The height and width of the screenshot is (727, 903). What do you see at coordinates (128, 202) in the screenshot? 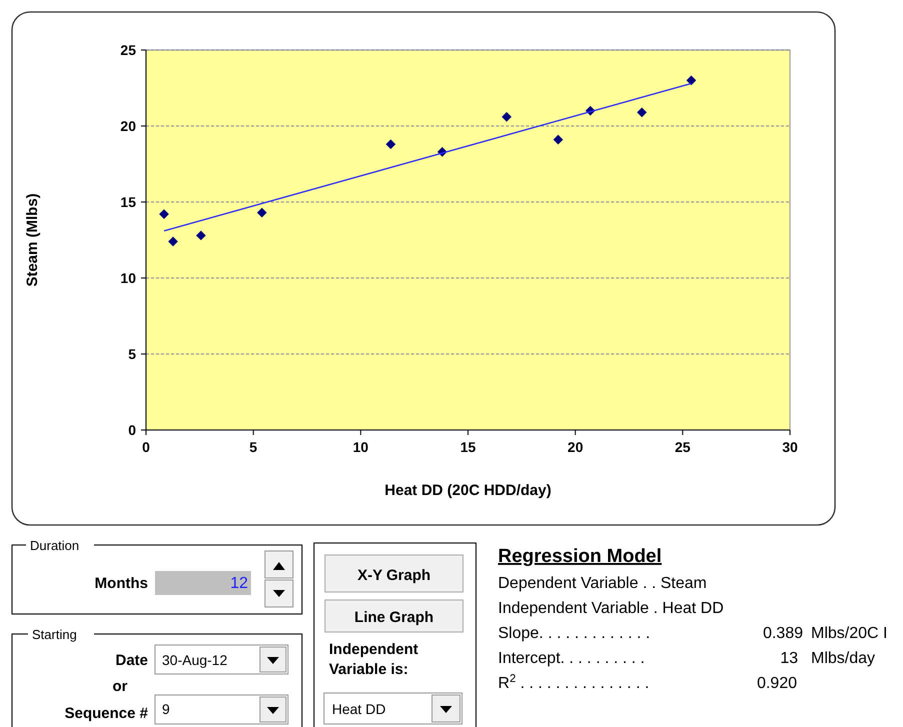
I see `y-tick-label: 15` at bounding box center [128, 202].